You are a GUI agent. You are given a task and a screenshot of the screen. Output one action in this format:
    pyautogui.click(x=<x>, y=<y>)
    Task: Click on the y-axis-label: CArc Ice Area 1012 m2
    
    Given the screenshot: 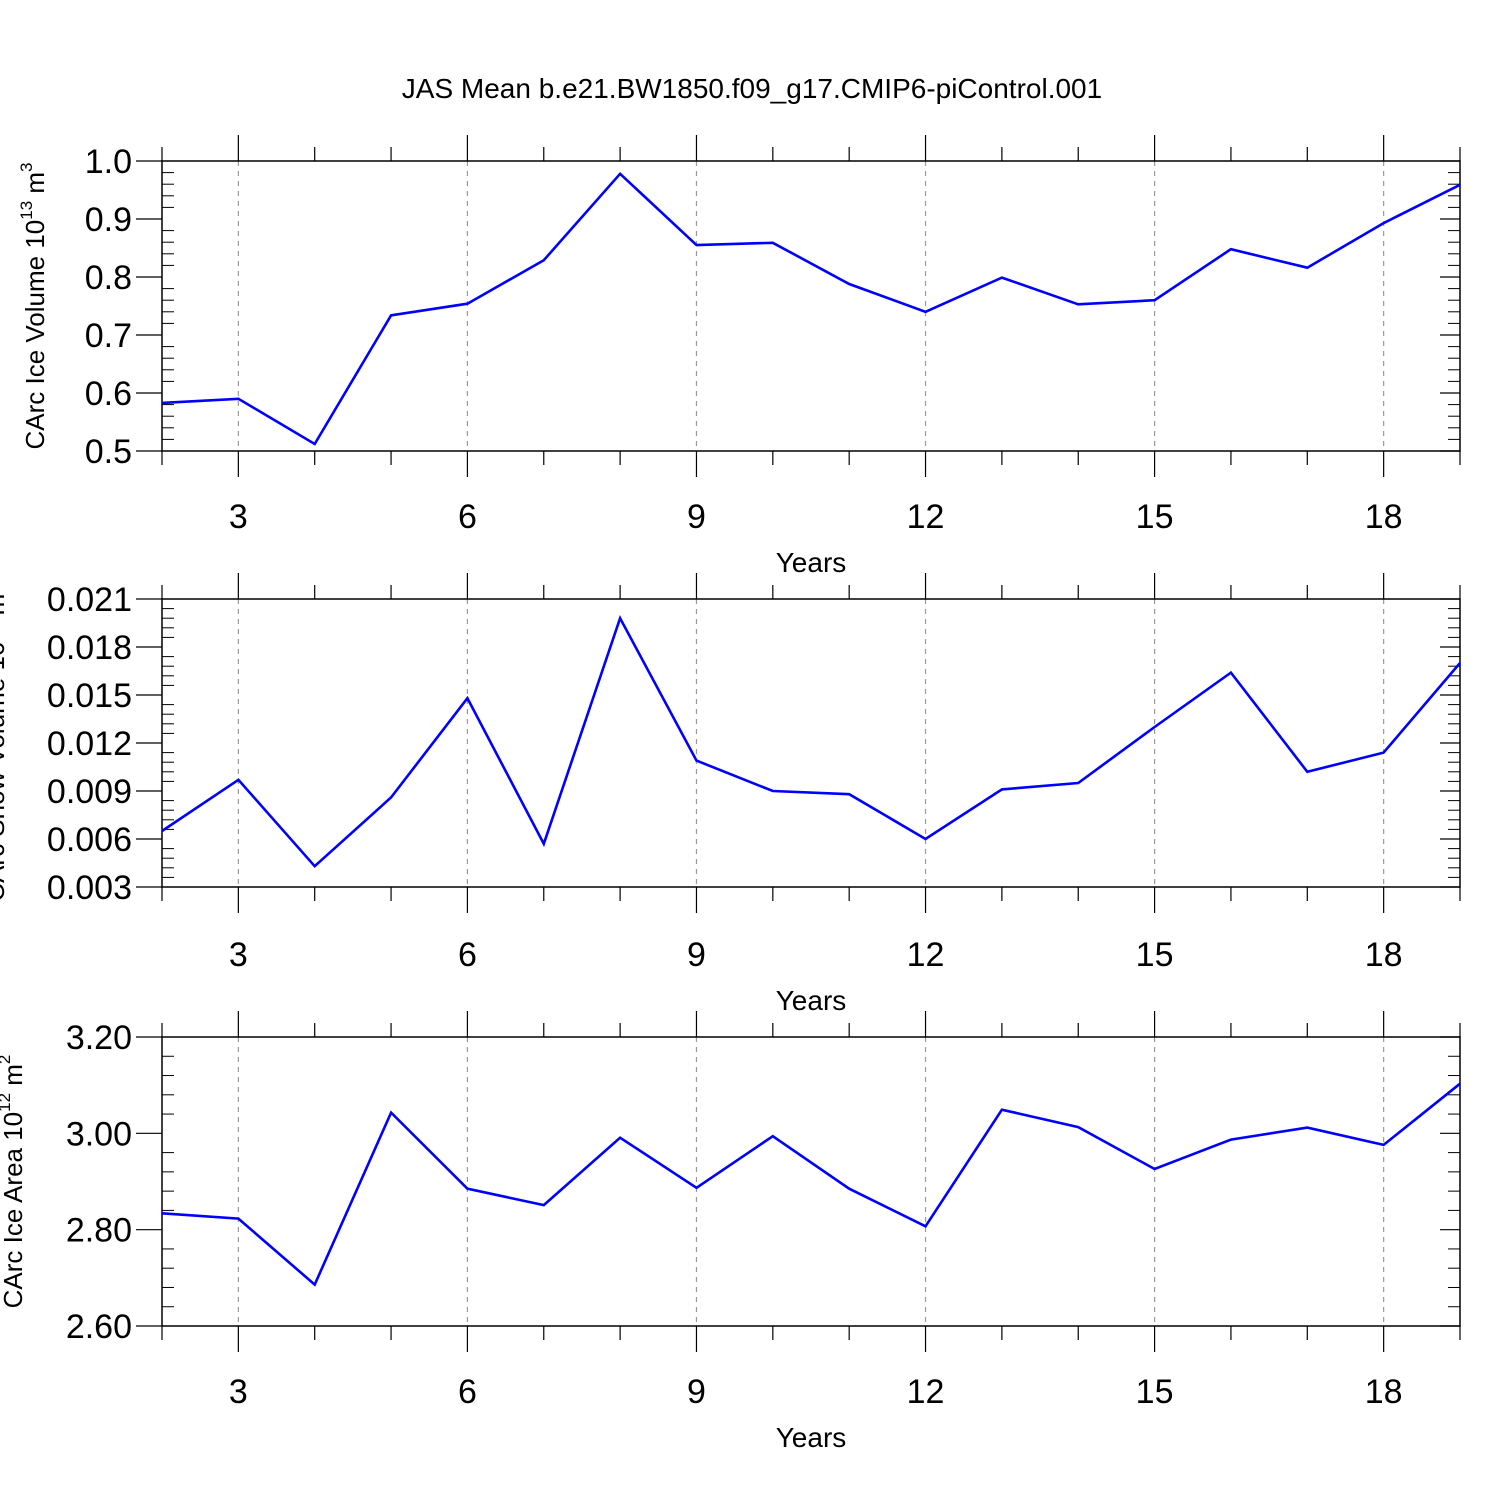 What is the action you would take?
    pyautogui.click(x=14, y=1182)
    